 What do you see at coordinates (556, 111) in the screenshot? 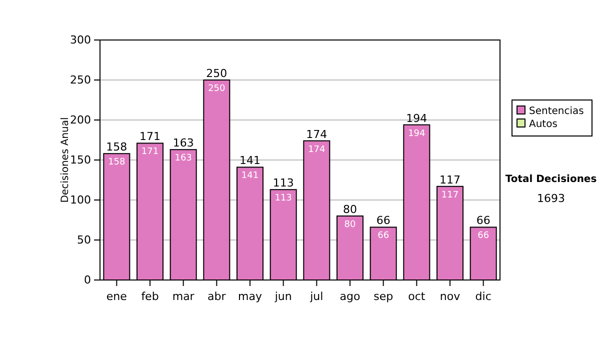
I see `legend-label: Sentencias` at bounding box center [556, 111].